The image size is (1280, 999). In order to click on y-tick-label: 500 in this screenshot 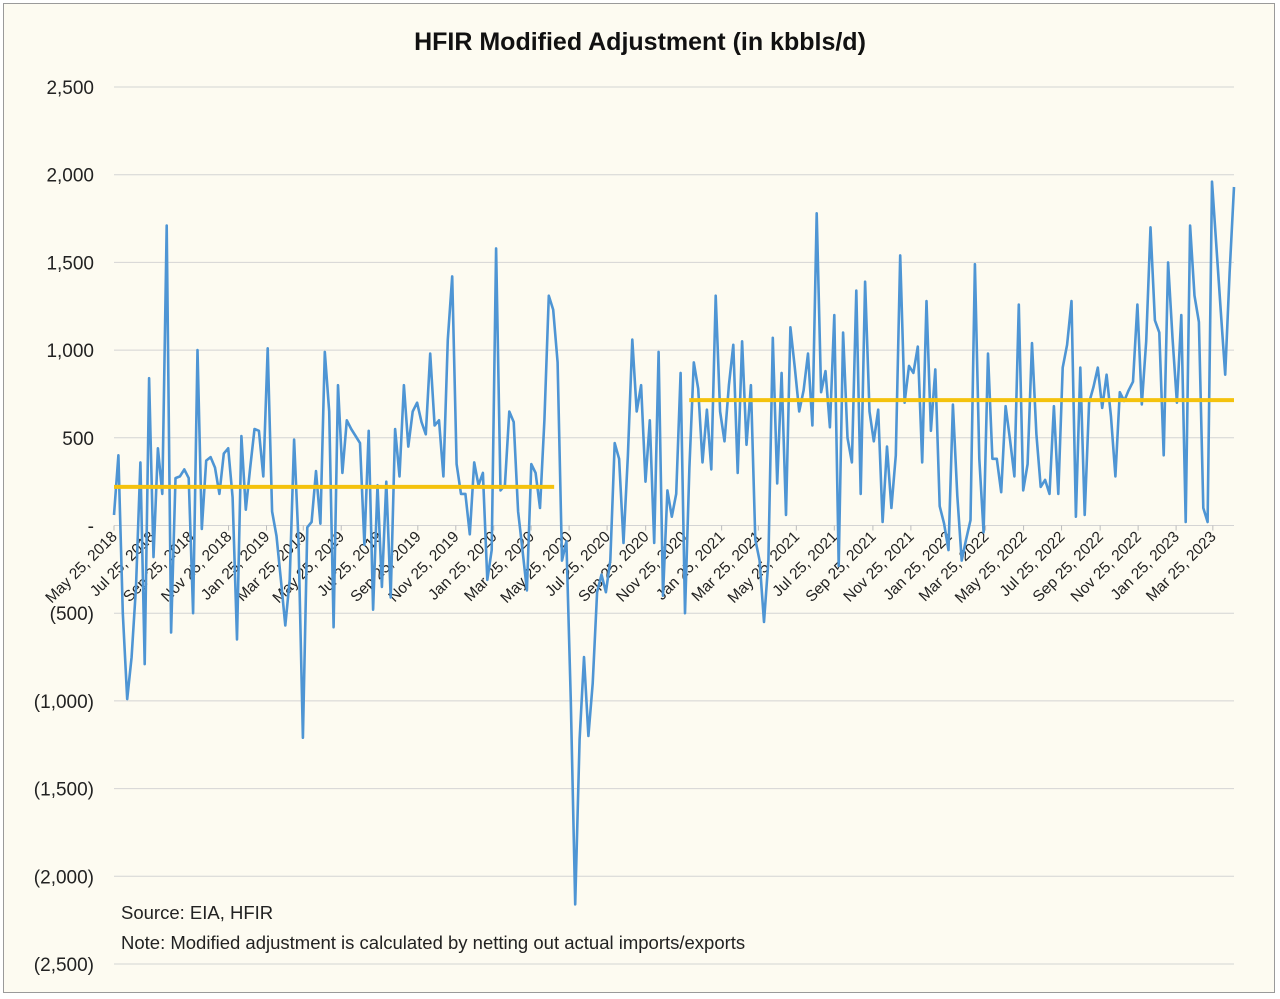, I will do `click(78, 439)`.